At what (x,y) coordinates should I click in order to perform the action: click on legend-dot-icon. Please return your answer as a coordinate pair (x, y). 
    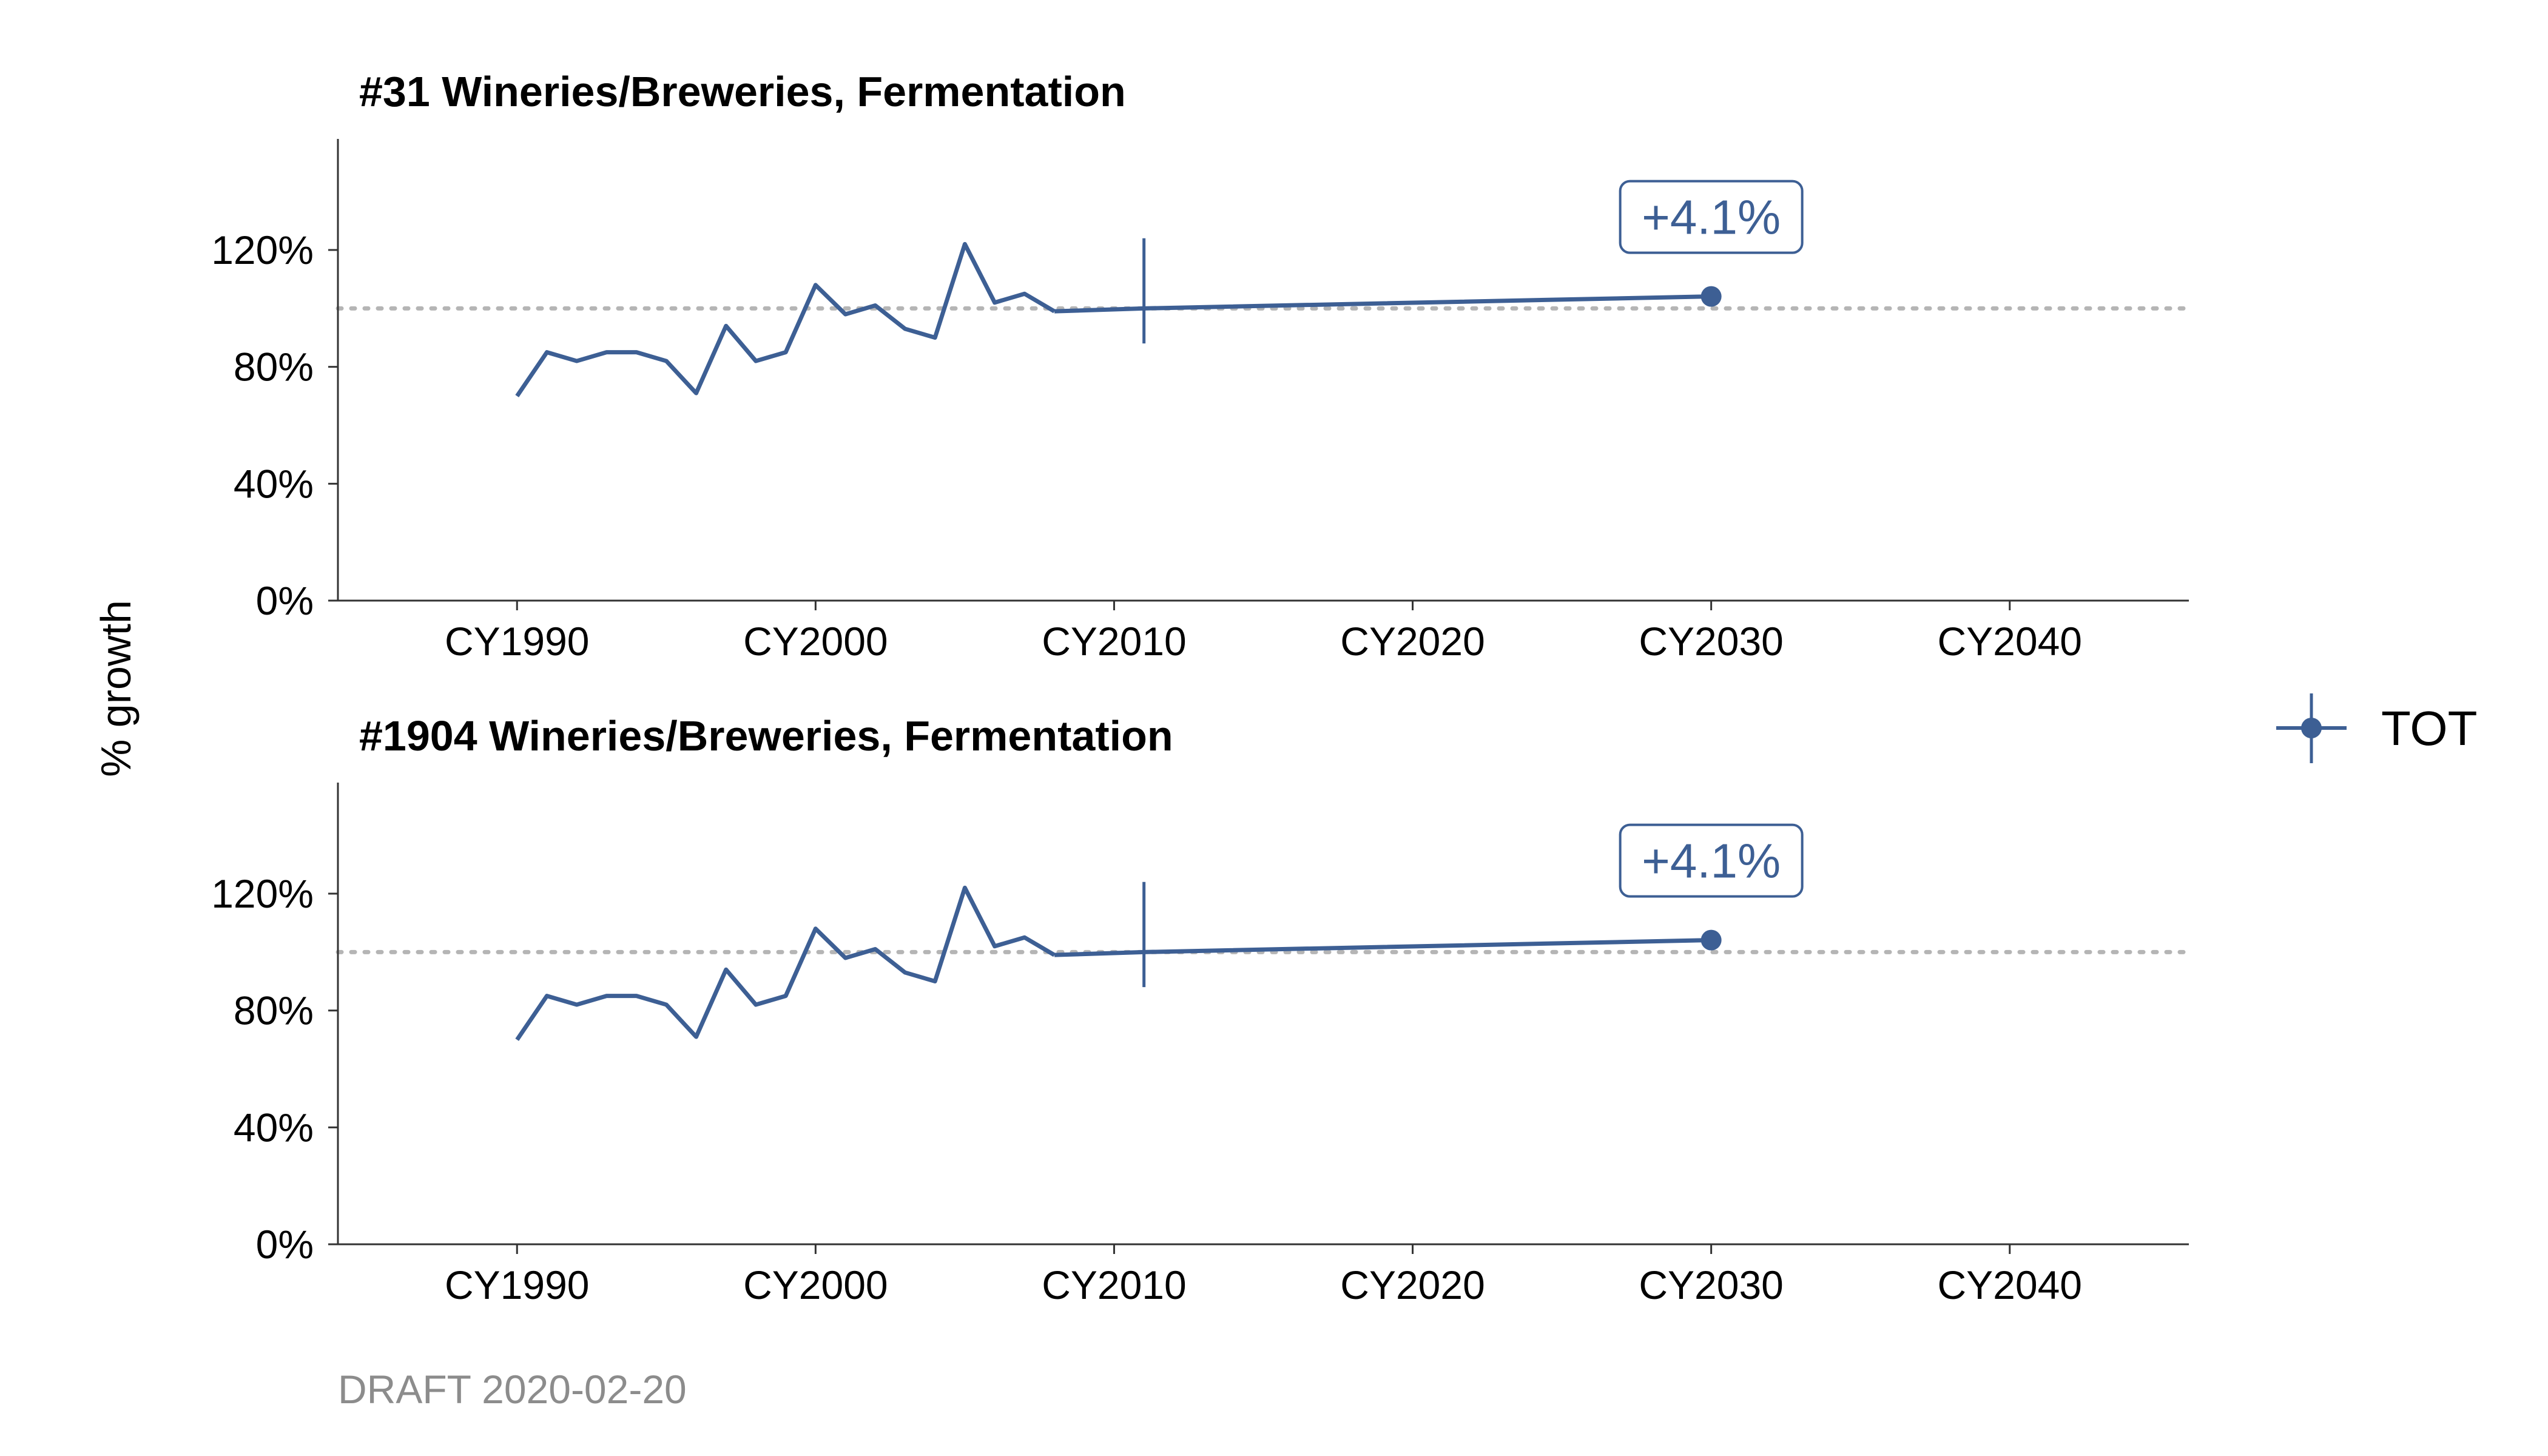
    Looking at the image, I should click on (2311, 728).